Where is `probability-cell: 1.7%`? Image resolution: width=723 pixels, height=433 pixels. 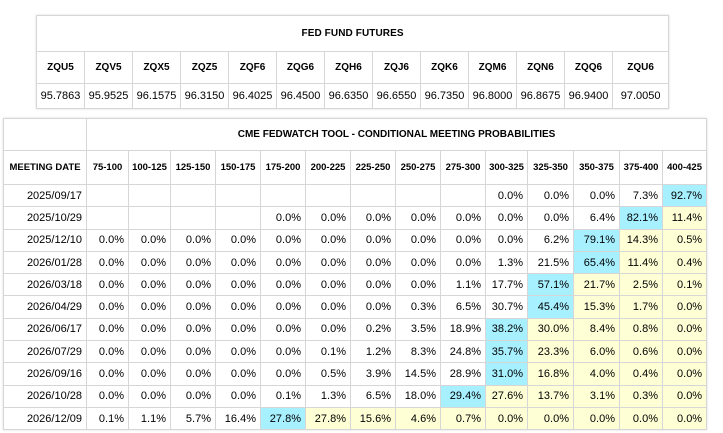
probability-cell: 1.7% is located at coordinates (641, 307).